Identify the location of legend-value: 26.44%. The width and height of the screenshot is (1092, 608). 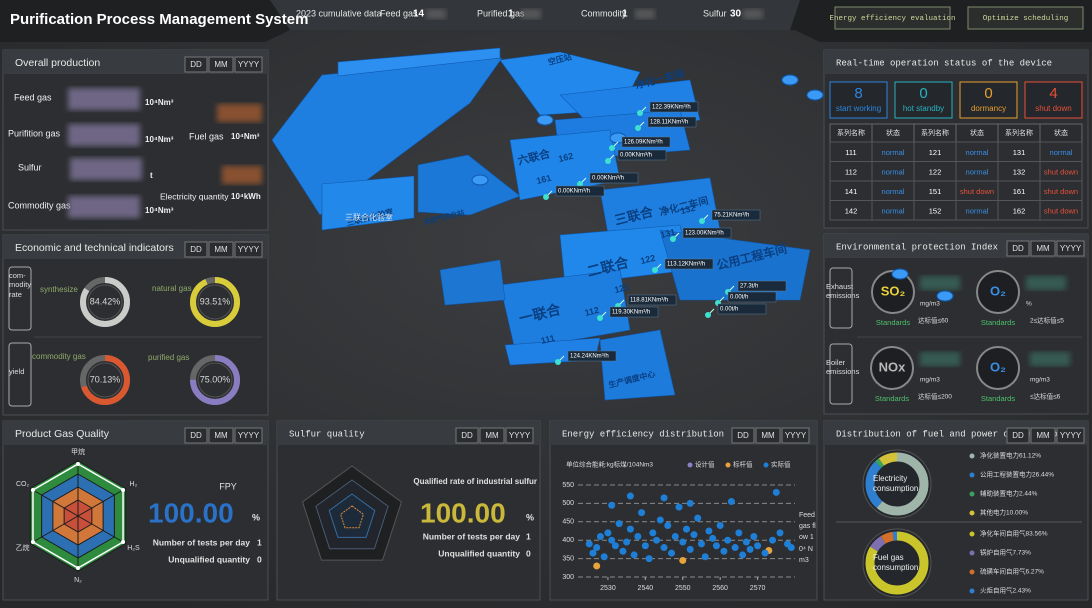
(1043, 475).